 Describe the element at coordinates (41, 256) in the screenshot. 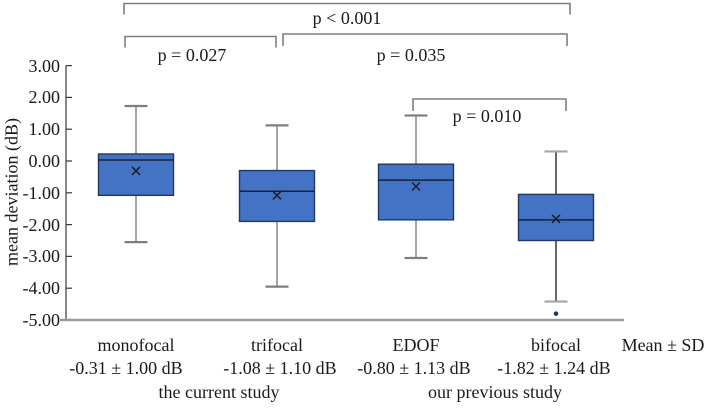

I see `y-tick-label: -3.00` at that location.